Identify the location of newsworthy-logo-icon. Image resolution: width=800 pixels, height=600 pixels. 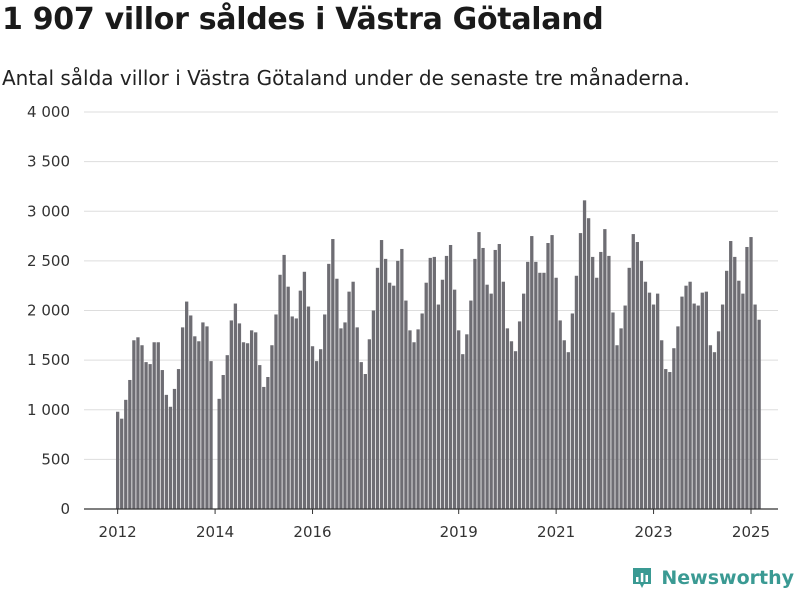
(642, 578).